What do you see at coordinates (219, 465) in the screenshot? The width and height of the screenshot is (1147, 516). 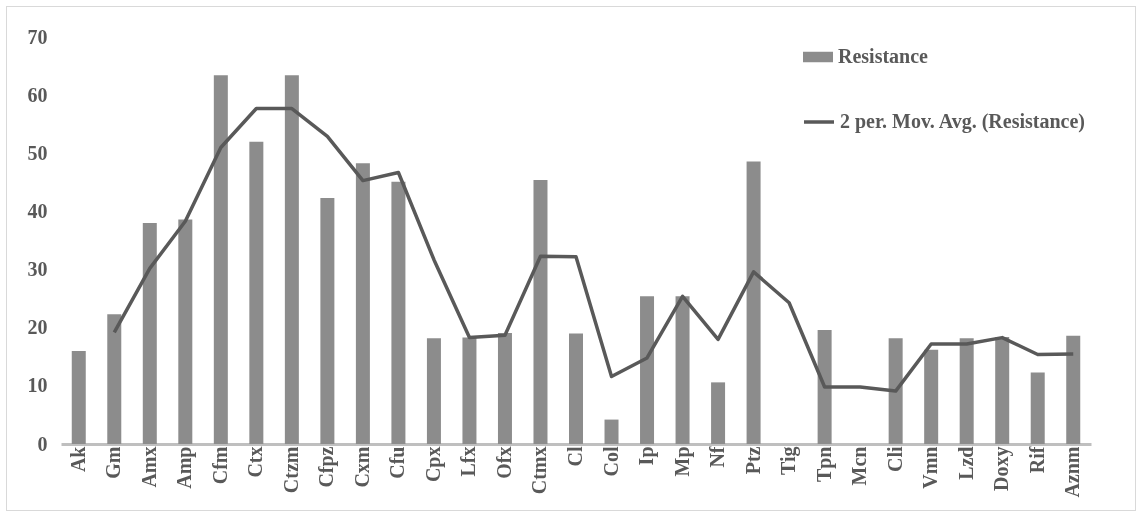 I see `x-tick-label: Cfm` at bounding box center [219, 465].